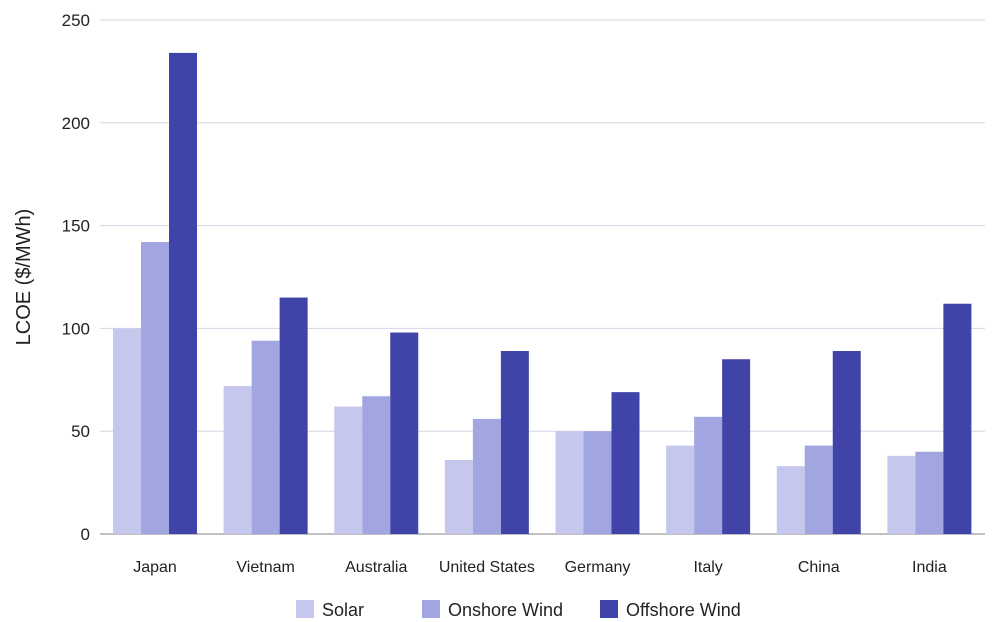 Image resolution: width=998 pixels, height=622 pixels. Describe the element at coordinates (683, 610) in the screenshot. I see `legend-label-offshore-wind: Offshore Wind` at that location.